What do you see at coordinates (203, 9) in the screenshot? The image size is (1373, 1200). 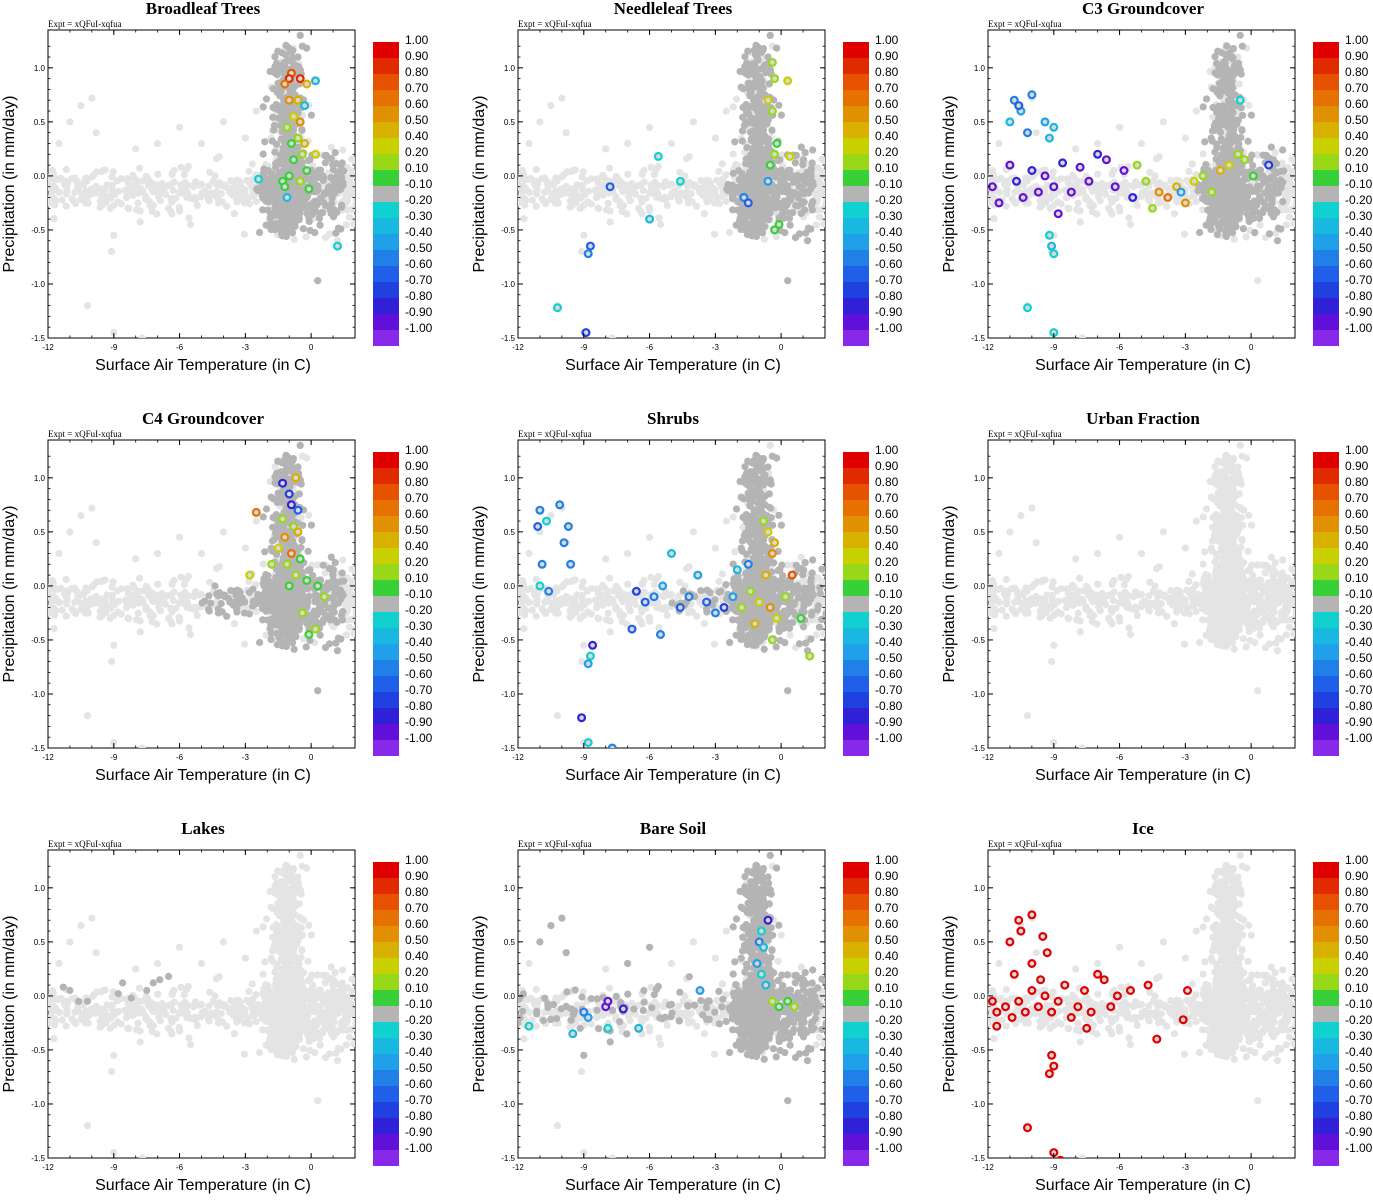 I see `panel-title: Broadleaf Trees` at bounding box center [203, 9].